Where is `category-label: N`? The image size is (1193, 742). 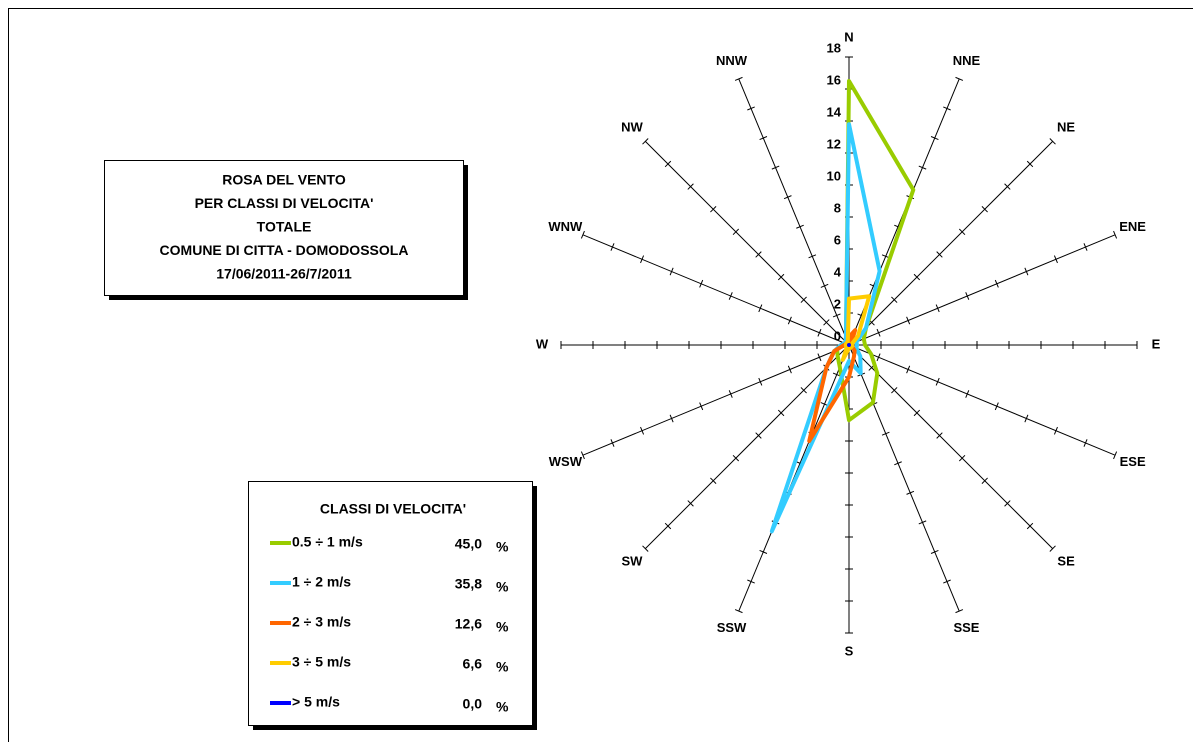 category-label: N is located at coordinates (848, 36).